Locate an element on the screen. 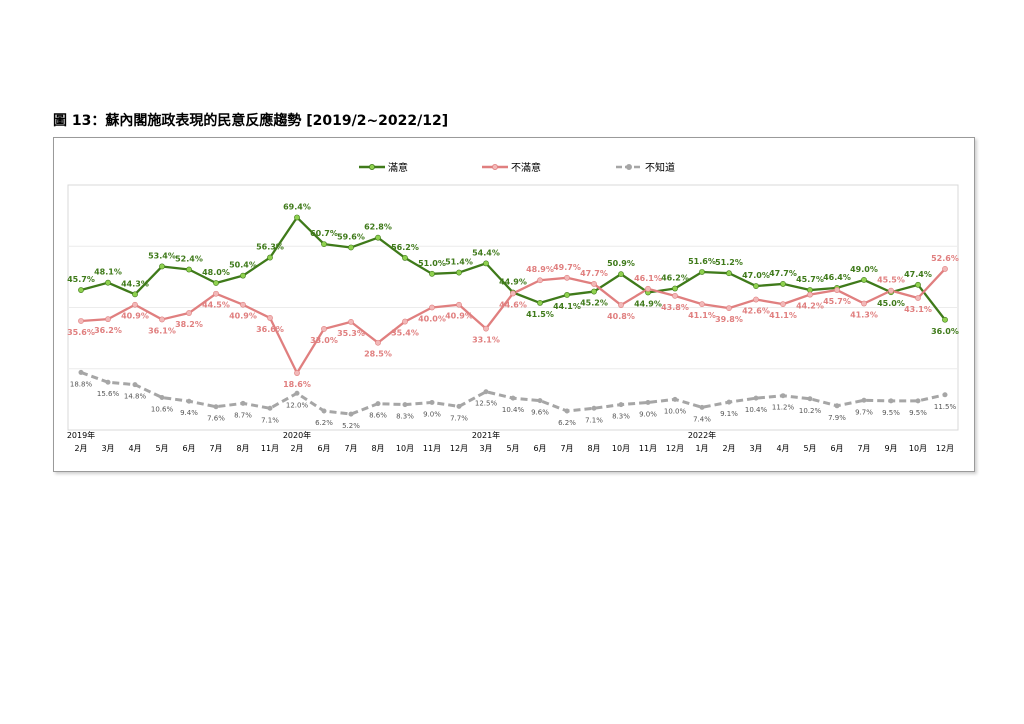 The width and height of the screenshot is (1024, 724). data-label: 35.3% is located at coordinates (351, 333).